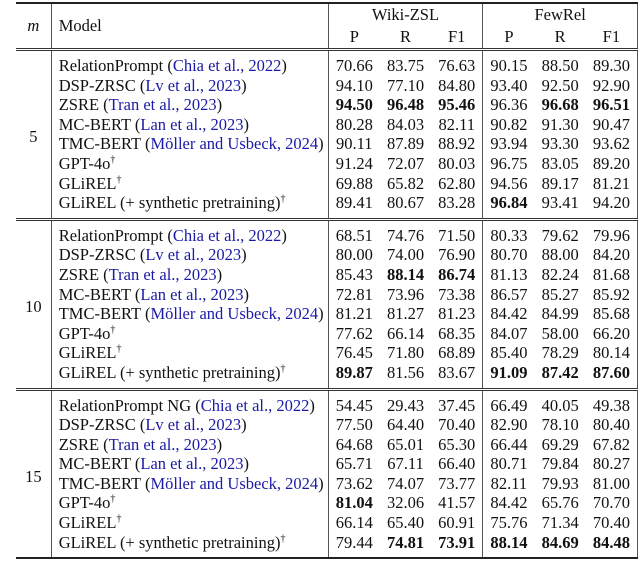 This screenshot has height=562, width=640. I want to click on value: 92.50, so click(560, 85).